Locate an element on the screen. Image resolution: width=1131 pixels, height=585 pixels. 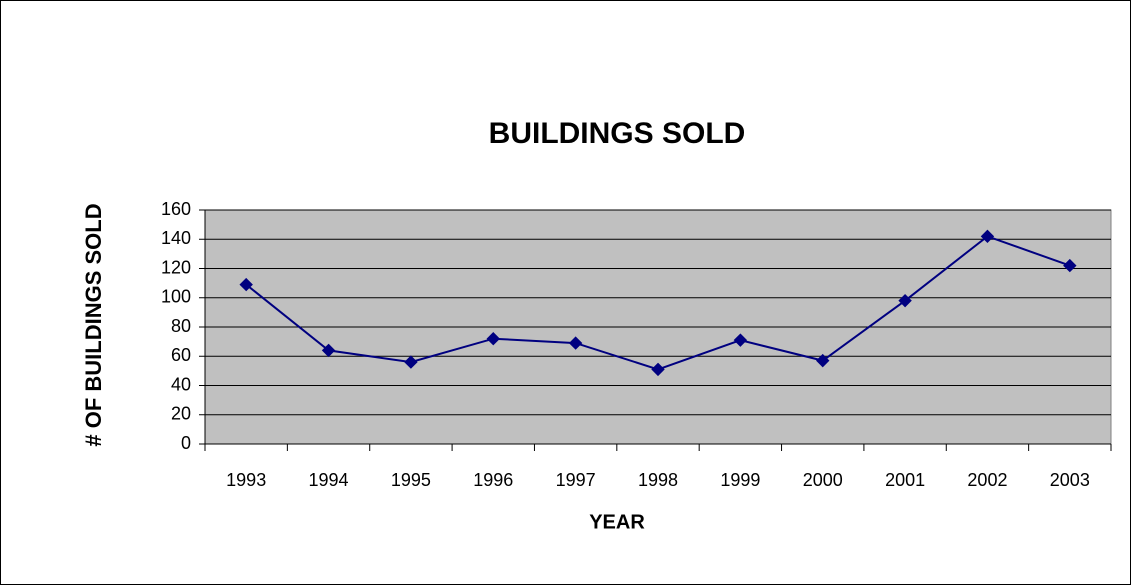
y-tick-label: 140 is located at coordinates (176, 238).